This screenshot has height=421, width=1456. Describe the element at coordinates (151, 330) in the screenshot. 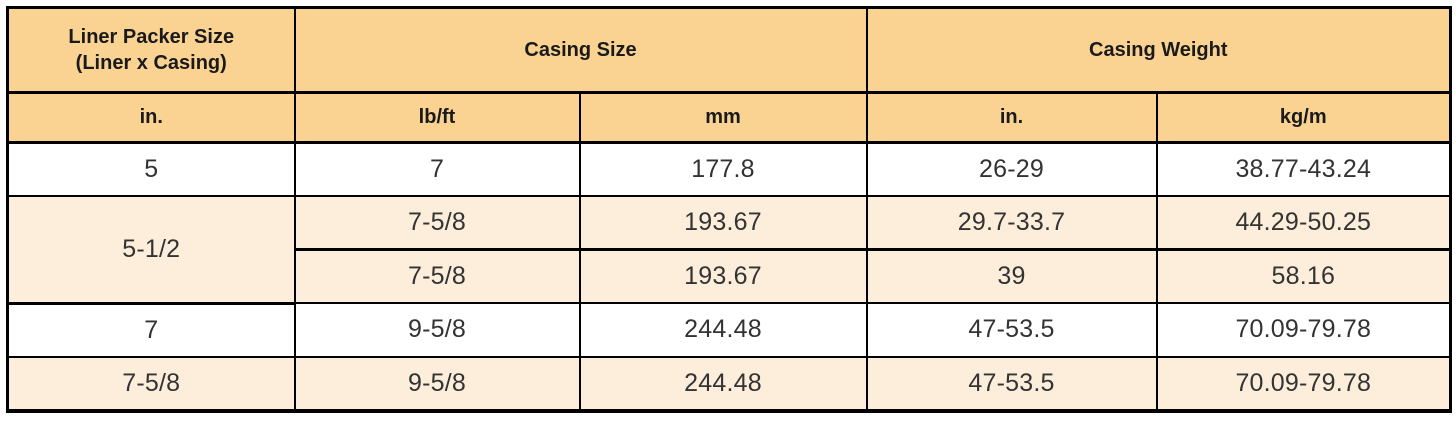

I see `liner-packer-size-cell: 7` at that location.